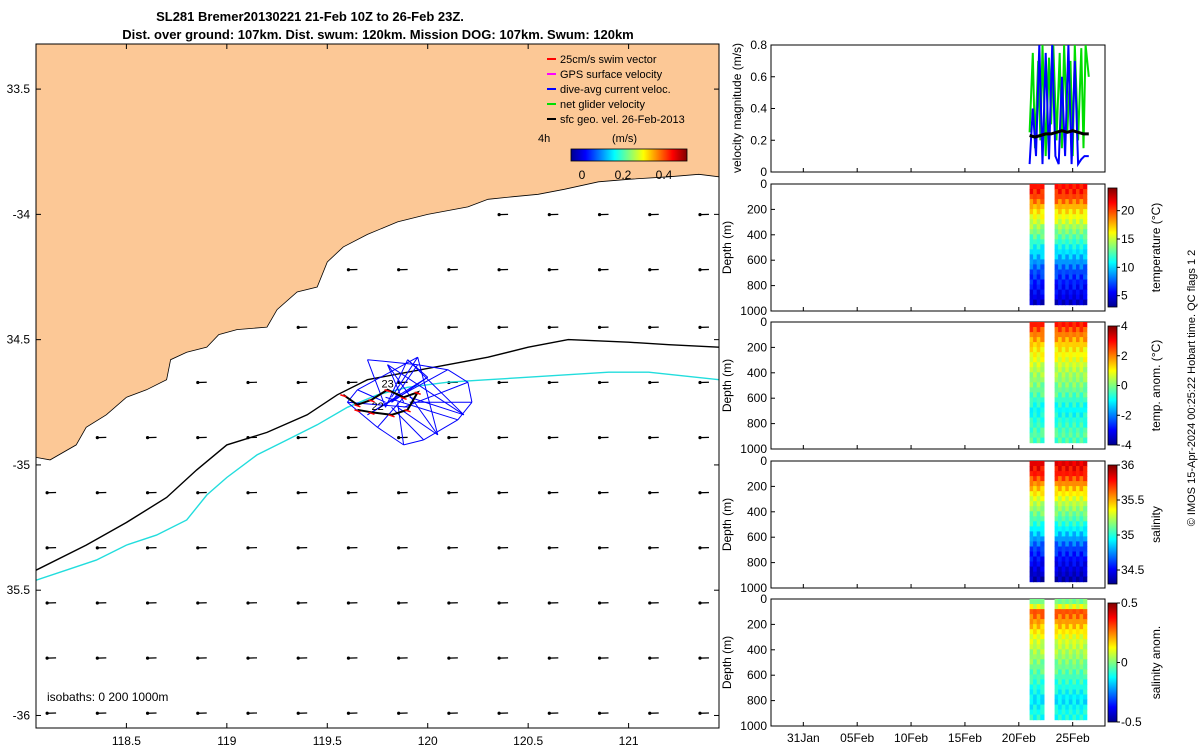 The width and height of the screenshot is (1200, 750). I want to click on section-y-tick-label: 0, so click(763, 322).